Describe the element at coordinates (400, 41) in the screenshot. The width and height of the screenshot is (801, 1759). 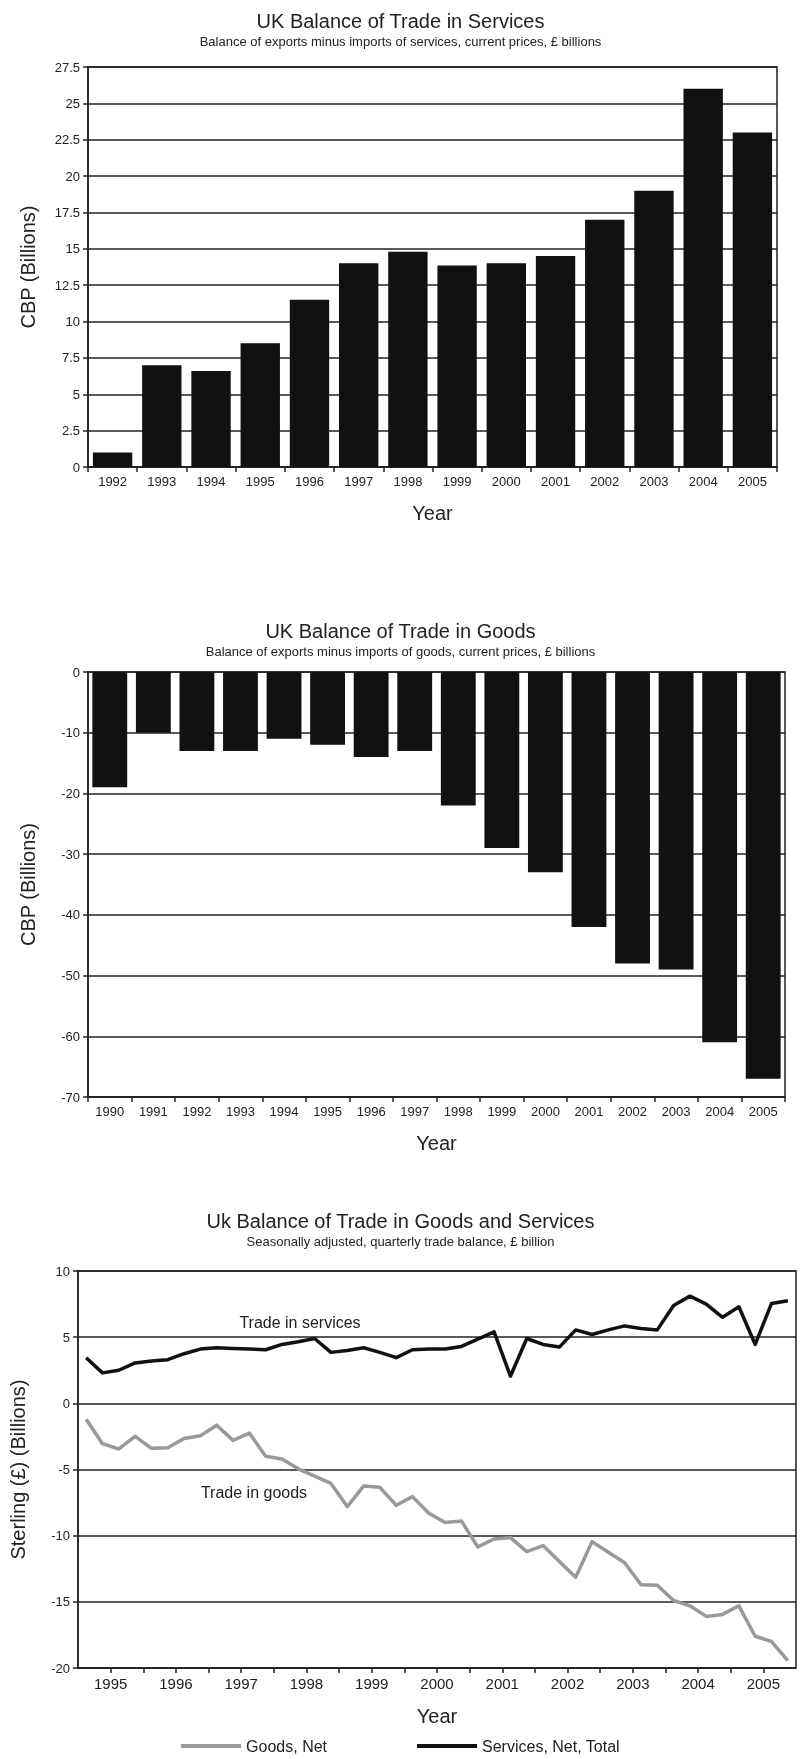
I see `chart-subtitle: Balance of exports minus imports of services, current prices, £ billions` at that location.